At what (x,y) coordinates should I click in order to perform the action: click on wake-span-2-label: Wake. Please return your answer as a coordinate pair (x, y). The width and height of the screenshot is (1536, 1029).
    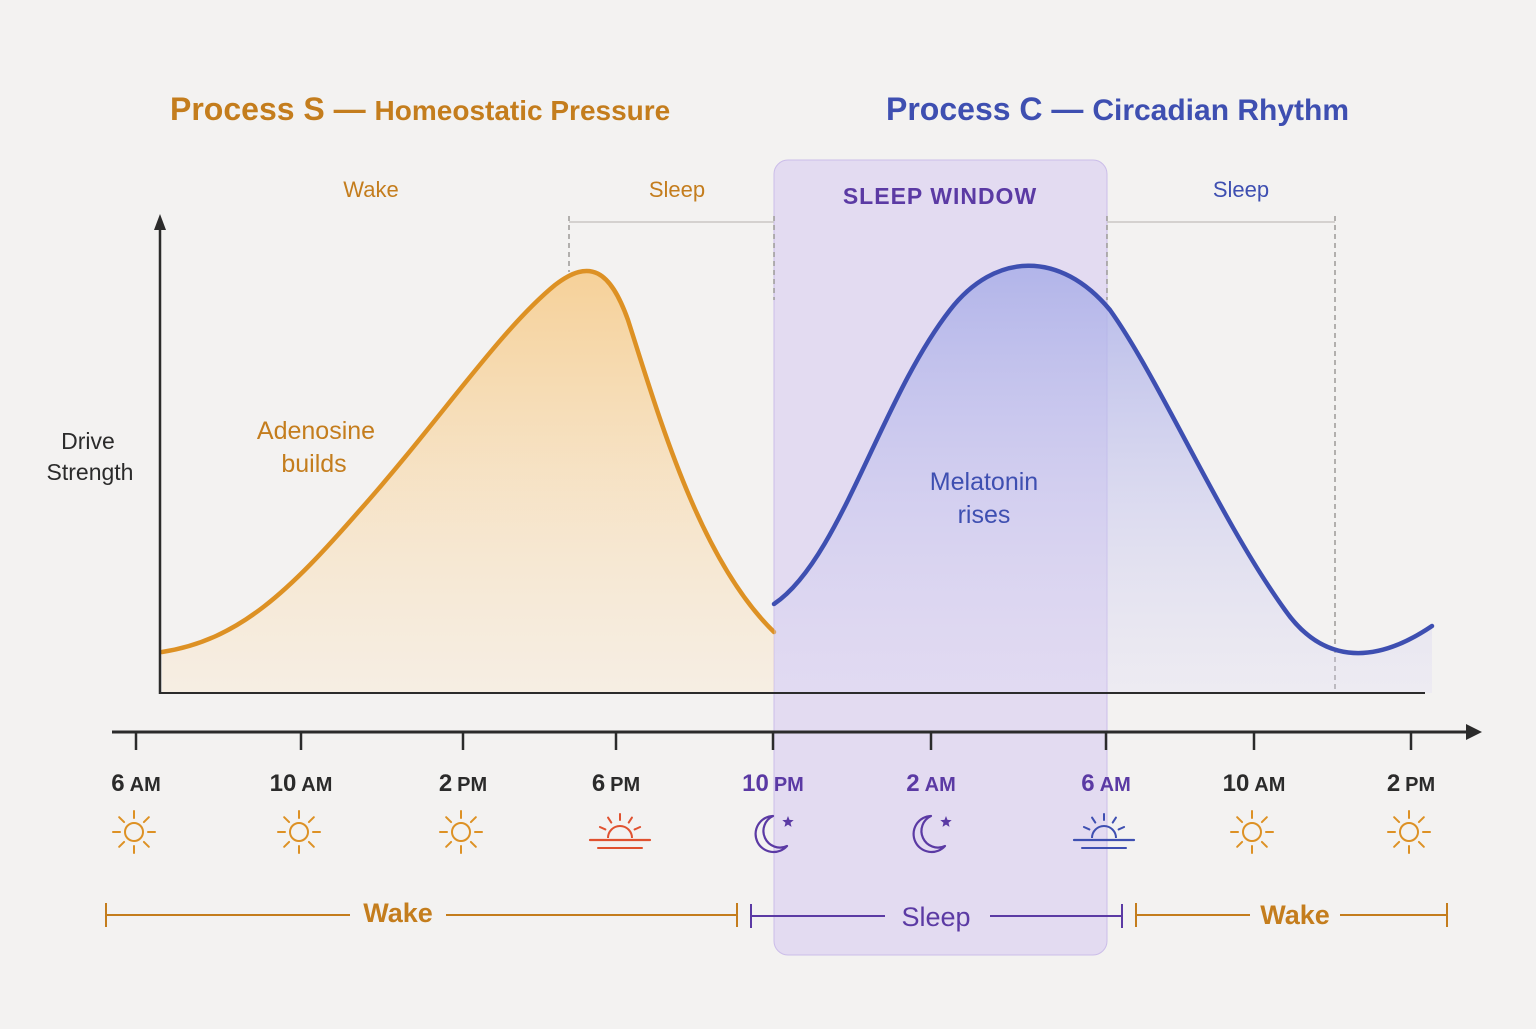
    Looking at the image, I should click on (1295, 915).